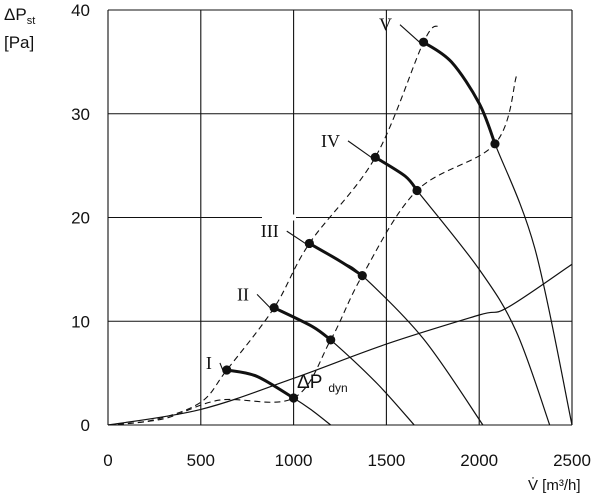  Describe the element at coordinates (80, 321) in the screenshot. I see `y-tick-label: 10` at that location.